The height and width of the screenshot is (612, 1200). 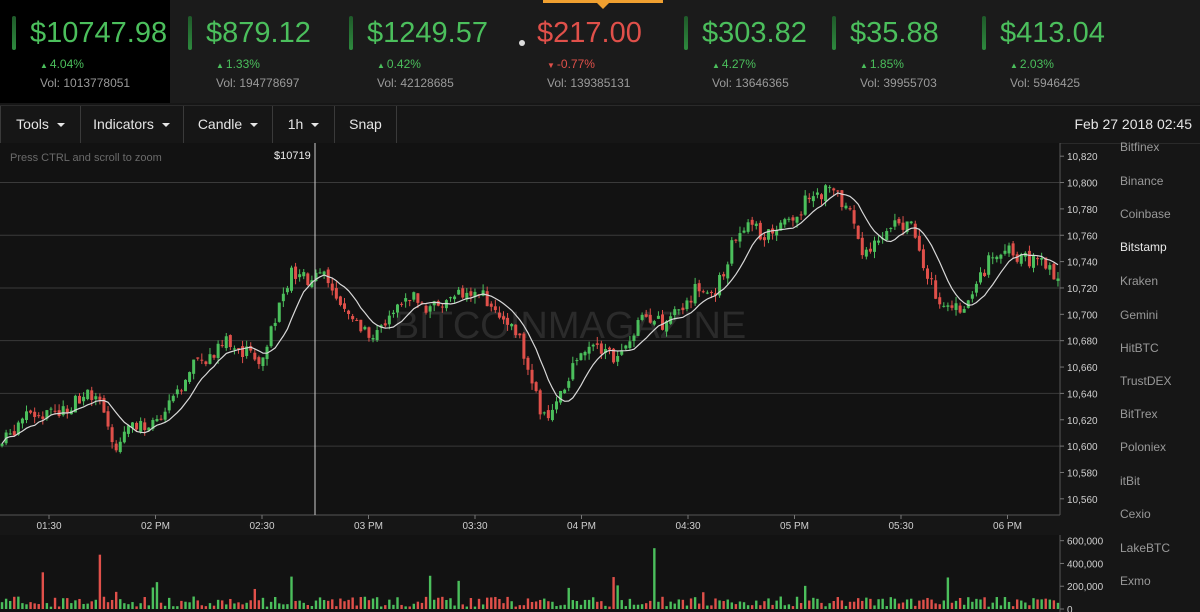 What do you see at coordinates (1143, 447) in the screenshot?
I see `exchange-poloniex: Poloniex` at bounding box center [1143, 447].